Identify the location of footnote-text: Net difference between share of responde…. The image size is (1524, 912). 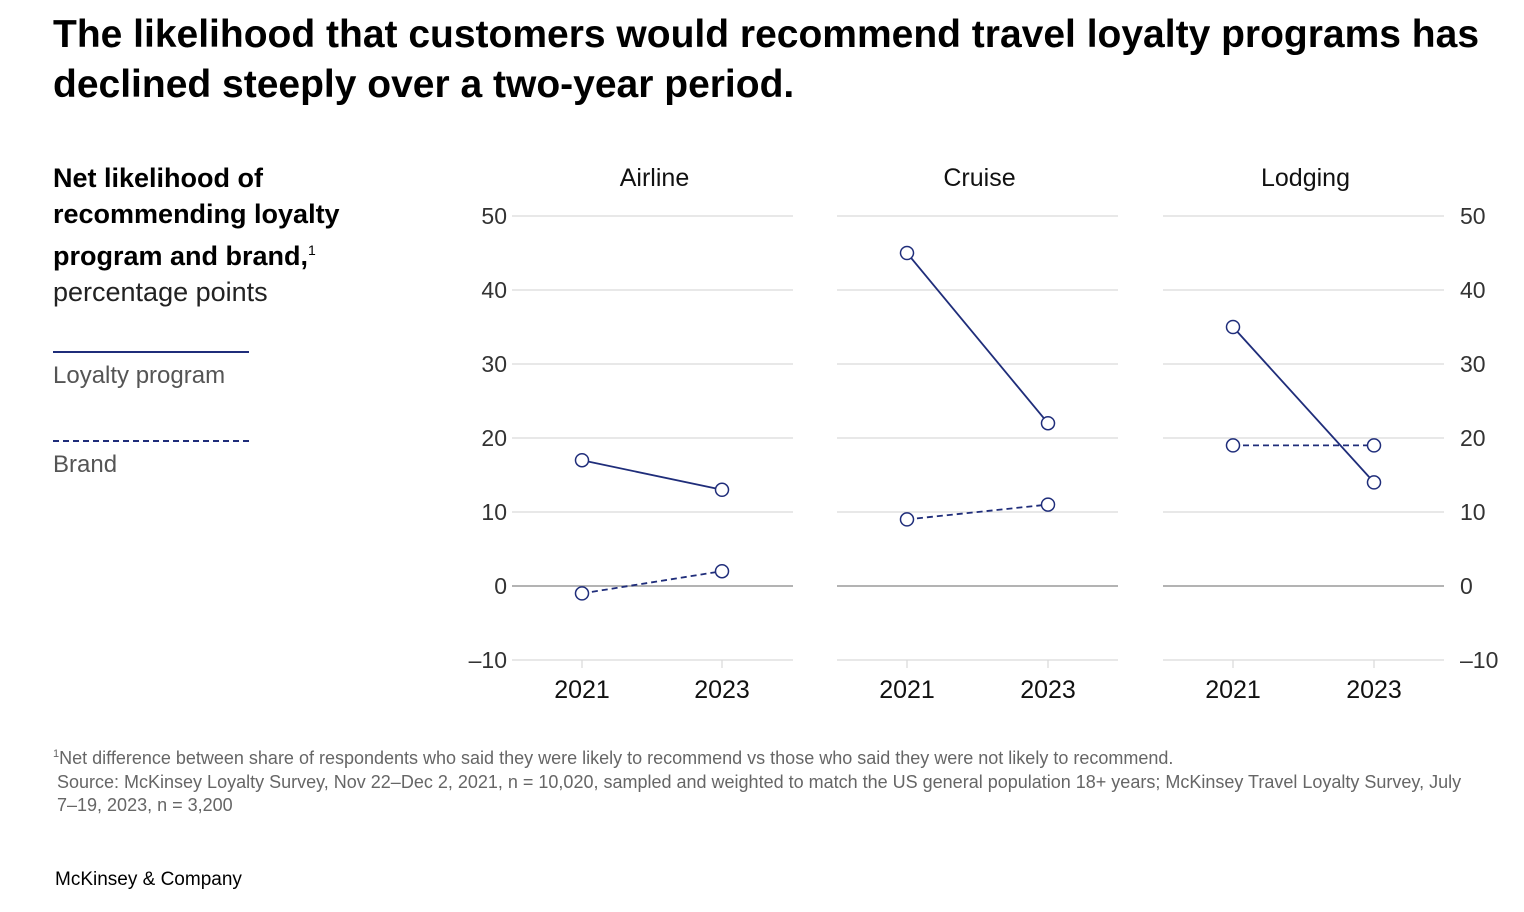
(616, 758).